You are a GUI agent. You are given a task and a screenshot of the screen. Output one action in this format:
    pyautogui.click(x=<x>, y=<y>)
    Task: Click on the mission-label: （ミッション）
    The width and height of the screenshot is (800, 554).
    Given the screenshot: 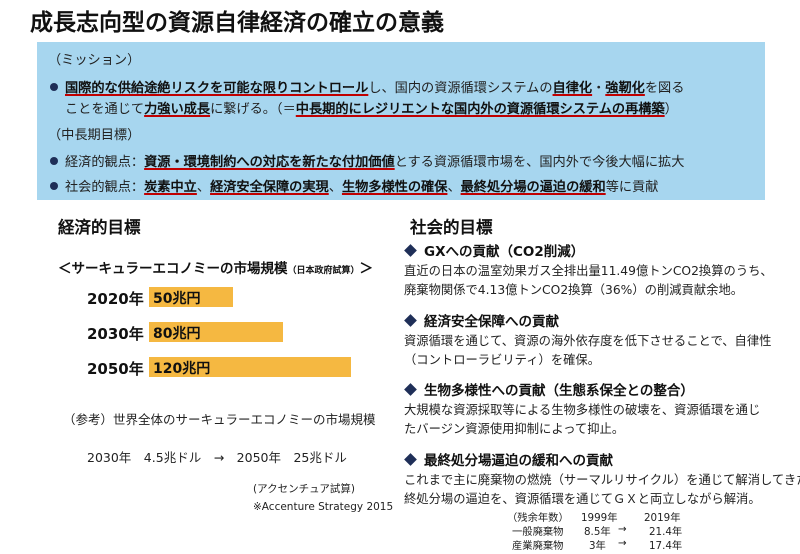 What is the action you would take?
    pyautogui.click(x=94, y=60)
    